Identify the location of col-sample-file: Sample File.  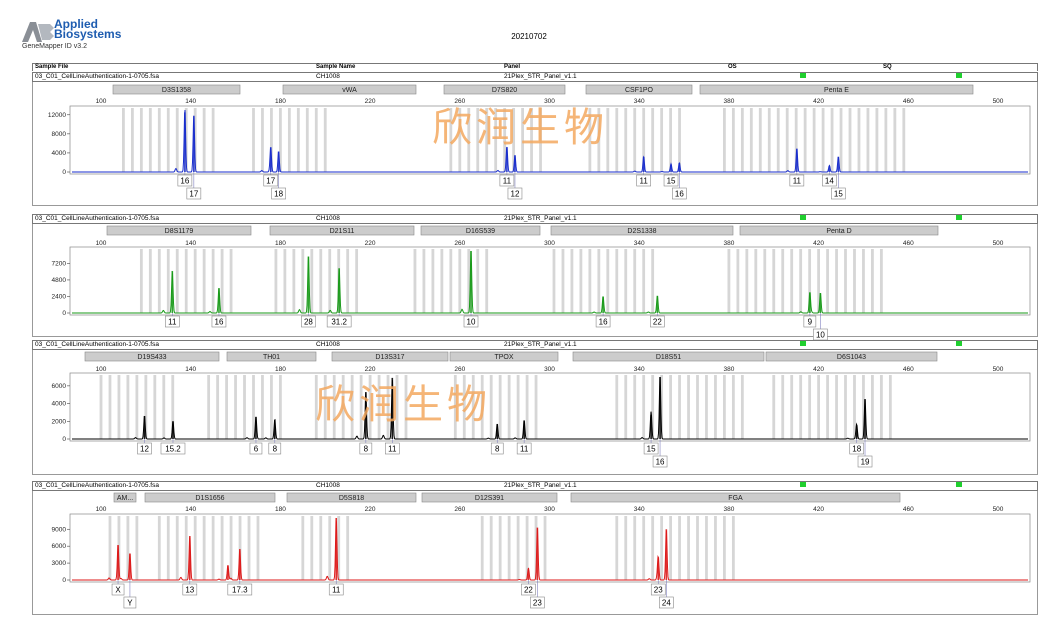
(52, 67).